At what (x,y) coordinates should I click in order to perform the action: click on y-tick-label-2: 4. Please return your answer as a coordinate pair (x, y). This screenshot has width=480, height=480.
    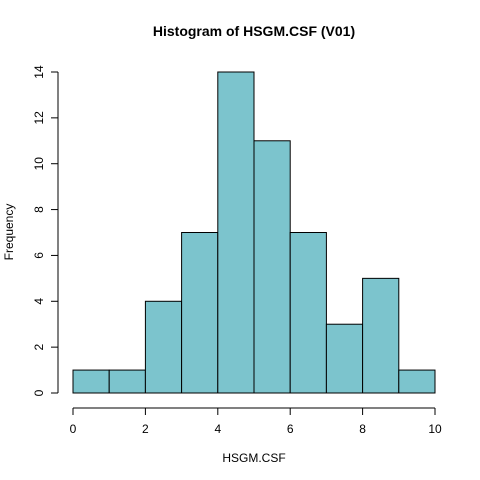
    Looking at the image, I should click on (39, 301).